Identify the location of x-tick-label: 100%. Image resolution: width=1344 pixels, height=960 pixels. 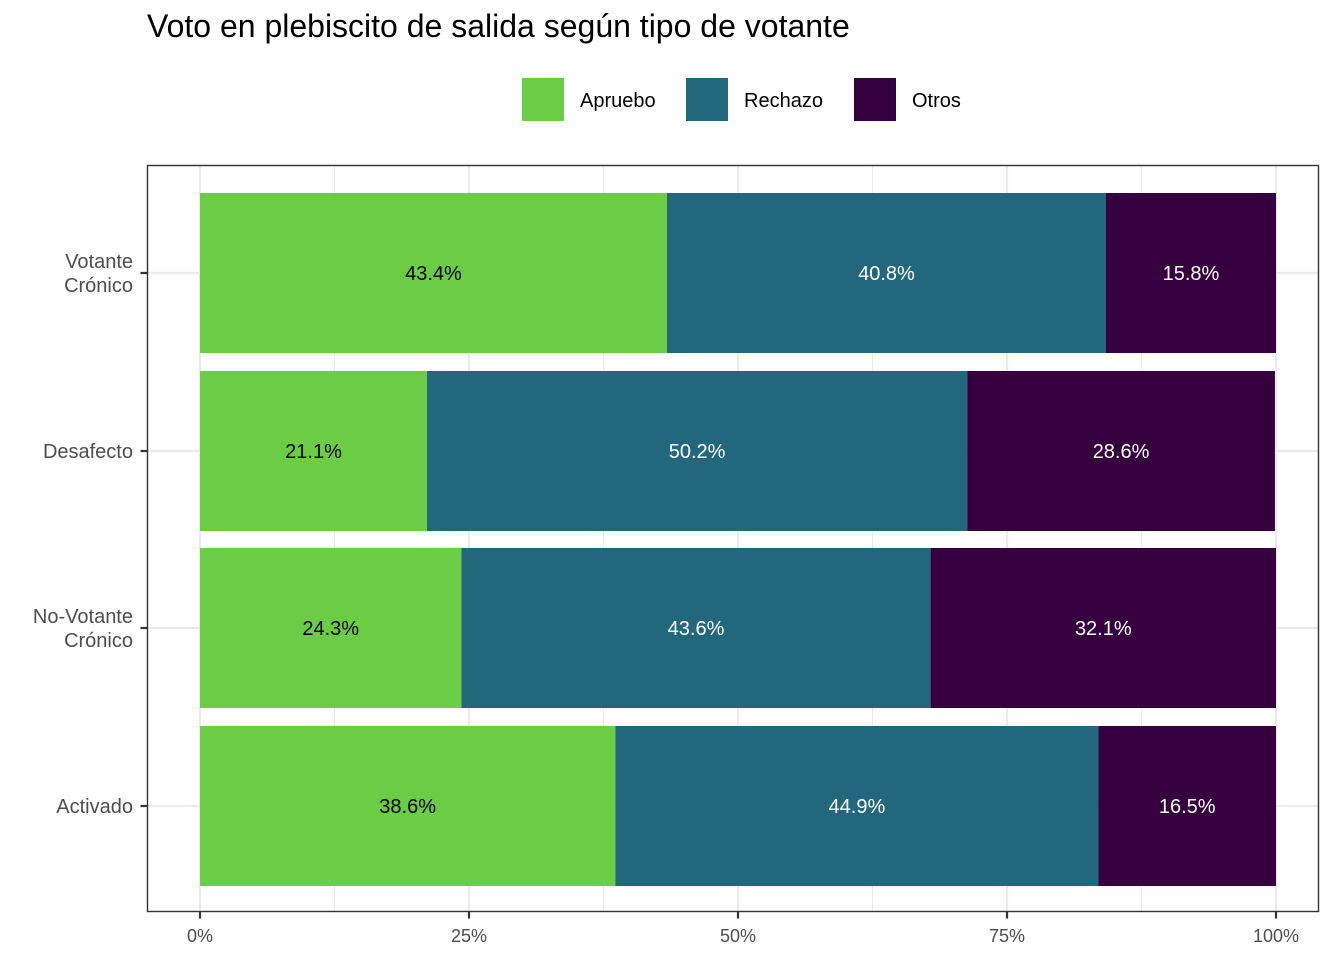
(1276, 936).